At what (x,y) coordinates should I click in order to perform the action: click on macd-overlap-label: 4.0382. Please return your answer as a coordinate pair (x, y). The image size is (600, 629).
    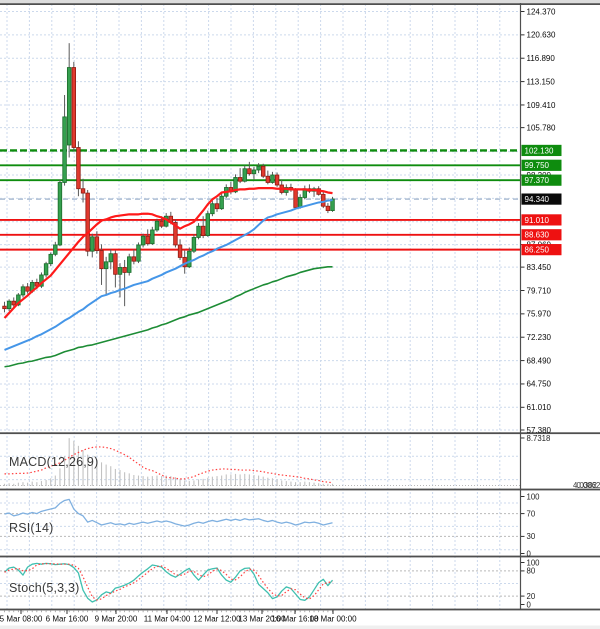
    Looking at the image, I should click on (585, 485).